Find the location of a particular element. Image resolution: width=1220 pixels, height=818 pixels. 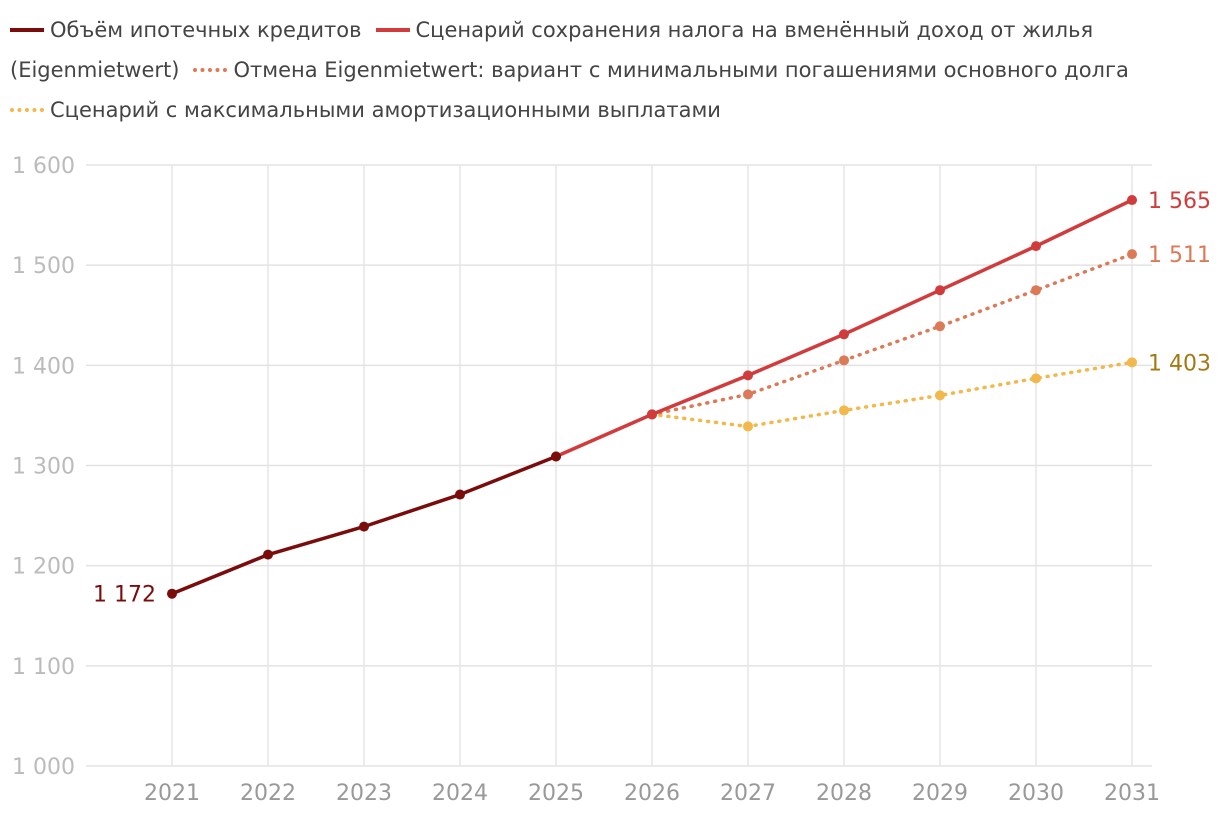

x-tick-label: 2025 is located at coordinates (556, 793).